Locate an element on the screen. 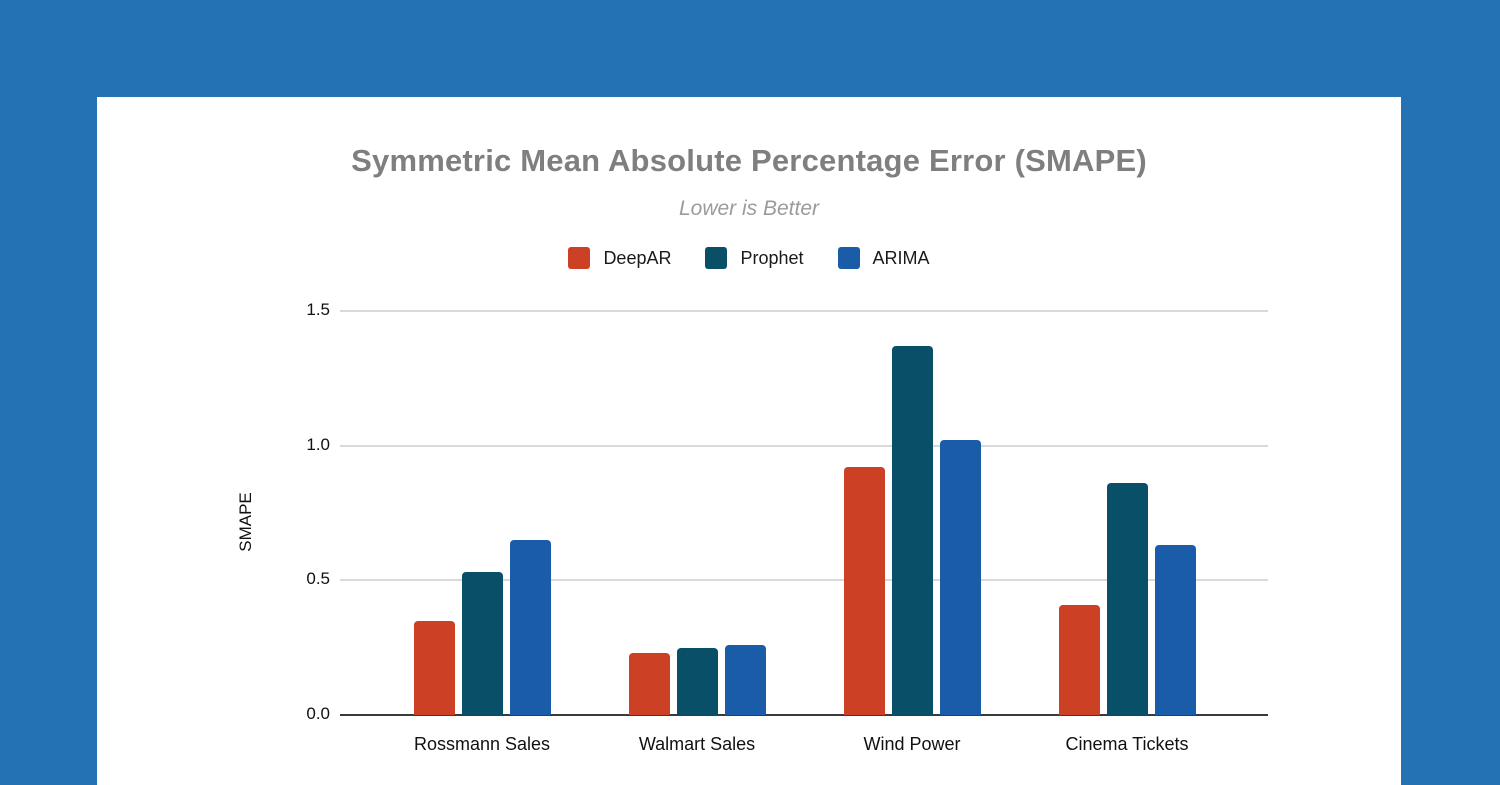 The width and height of the screenshot is (1500, 785). legend-item-deepar: DeepAR is located at coordinates (619, 258).